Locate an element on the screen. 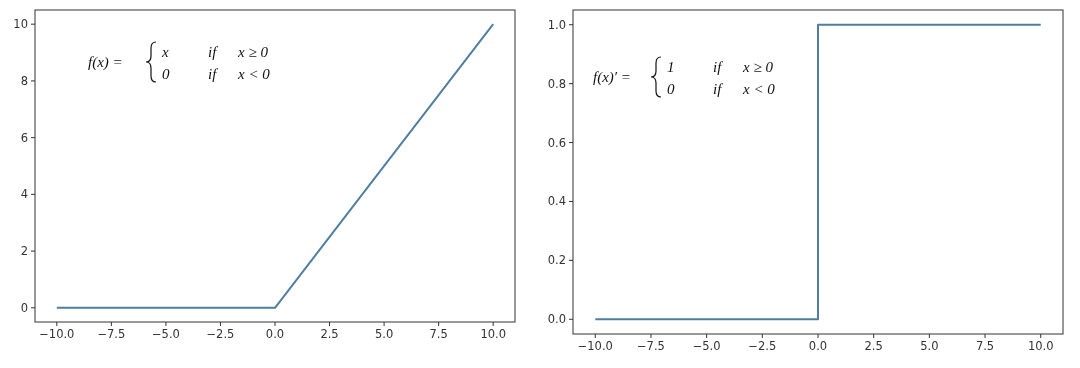 The image size is (1080, 368). annotation: x is located at coordinates (165, 52).